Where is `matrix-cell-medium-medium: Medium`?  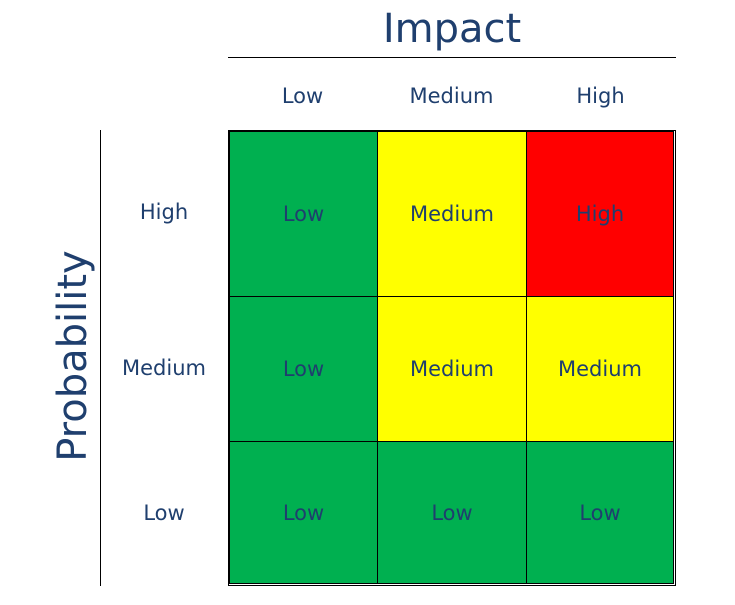 matrix-cell-medium-medium: Medium is located at coordinates (452, 369).